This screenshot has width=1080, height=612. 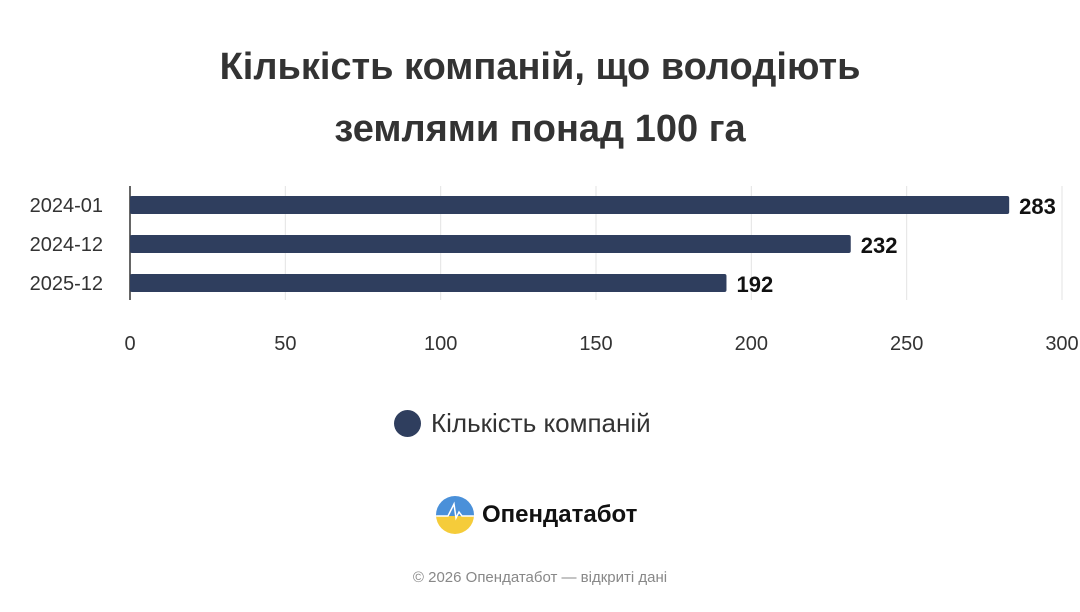 I want to click on y-tick-label: 2025-12, so click(x=66, y=284).